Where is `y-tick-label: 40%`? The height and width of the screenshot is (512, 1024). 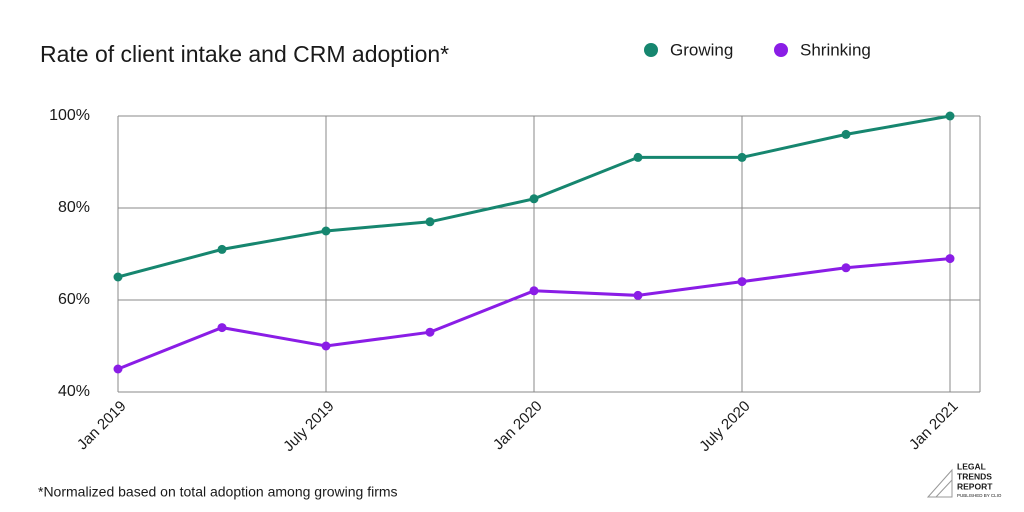
y-tick-label: 40% is located at coordinates (74, 391).